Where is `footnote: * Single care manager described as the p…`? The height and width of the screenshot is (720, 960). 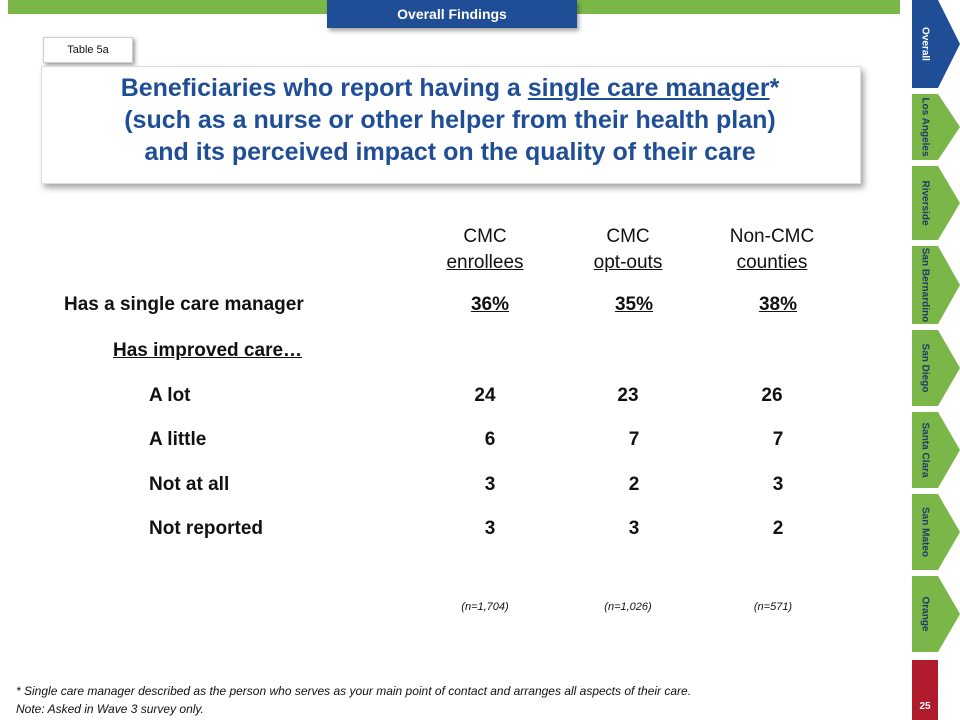 footnote: * Single care manager described as the p… is located at coordinates (354, 700).